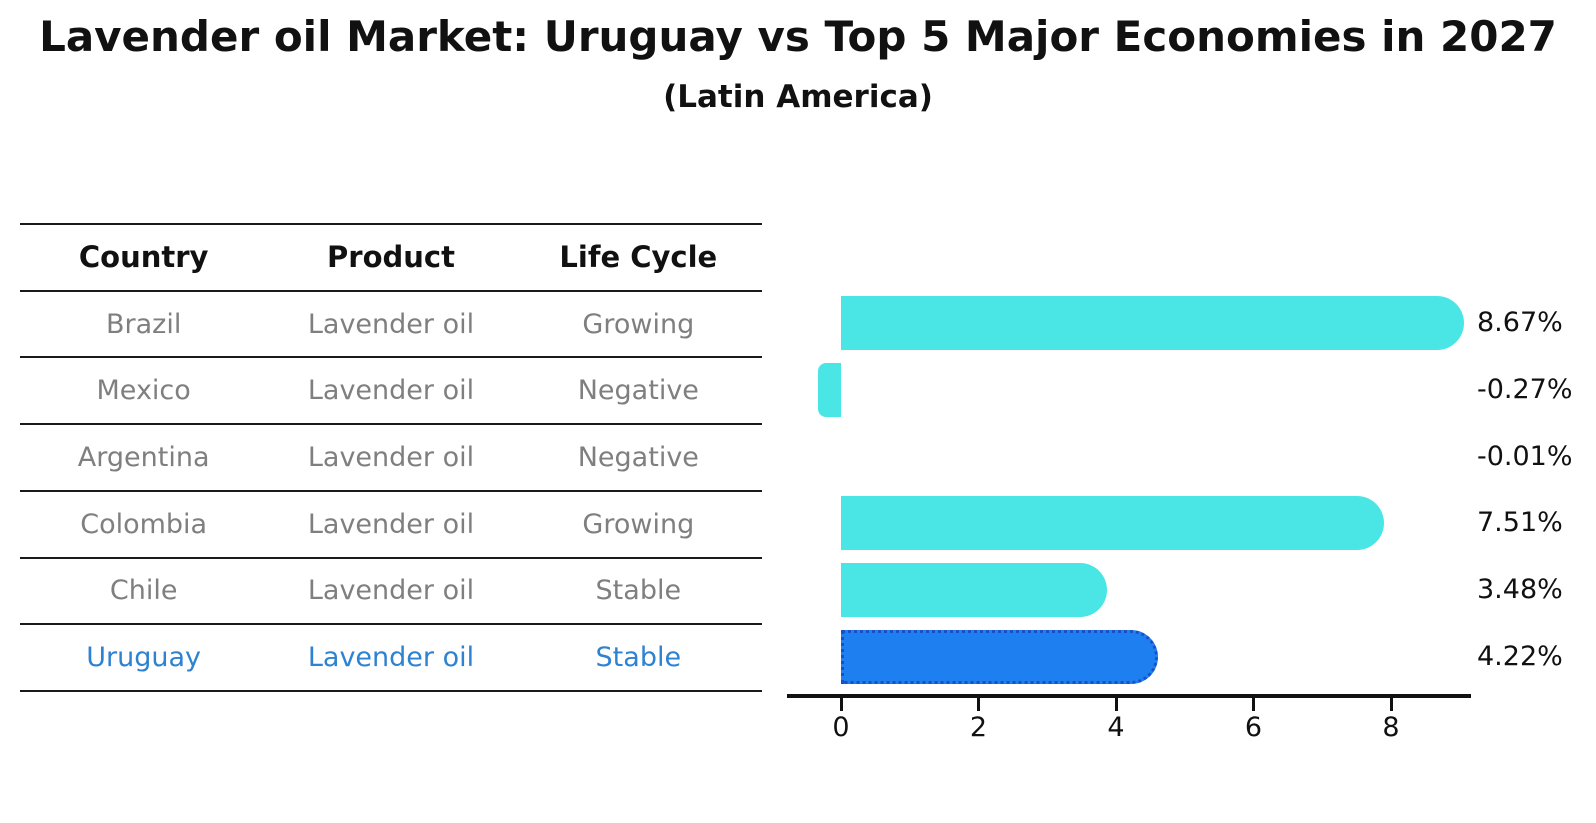 The height and width of the screenshot is (823, 1596). I want to click on table-cell-country: Chile, so click(143, 591).